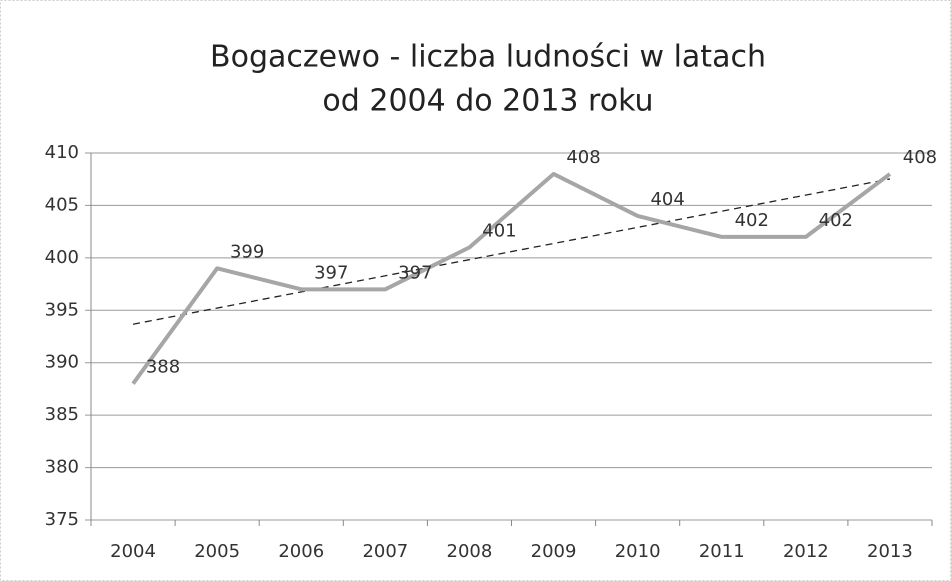 The width and height of the screenshot is (951, 581). I want to click on x-tick-label: 2010, so click(638, 551).